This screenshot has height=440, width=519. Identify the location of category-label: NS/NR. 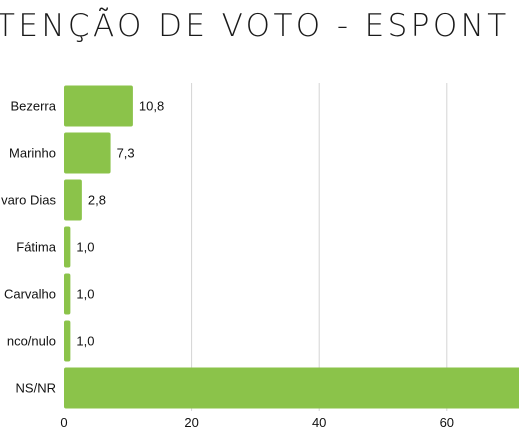
(36, 388).